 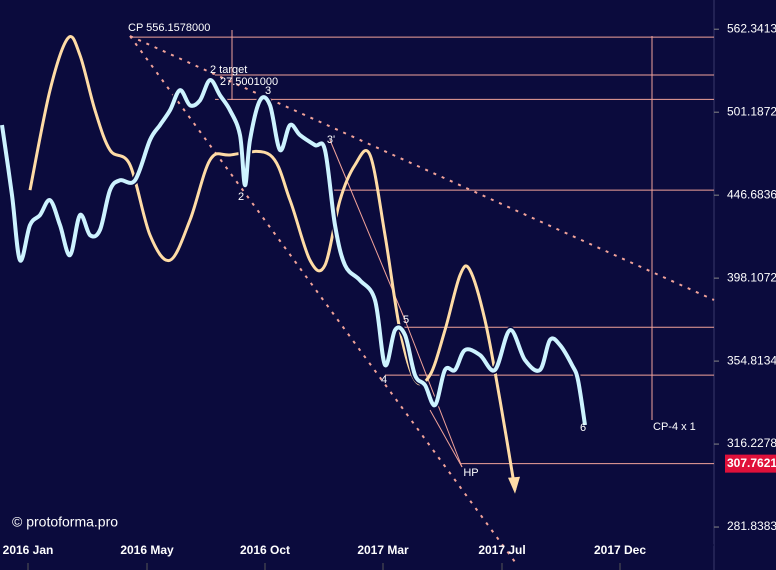 I want to click on annotation: CP-4 x 1, so click(x=674, y=427).